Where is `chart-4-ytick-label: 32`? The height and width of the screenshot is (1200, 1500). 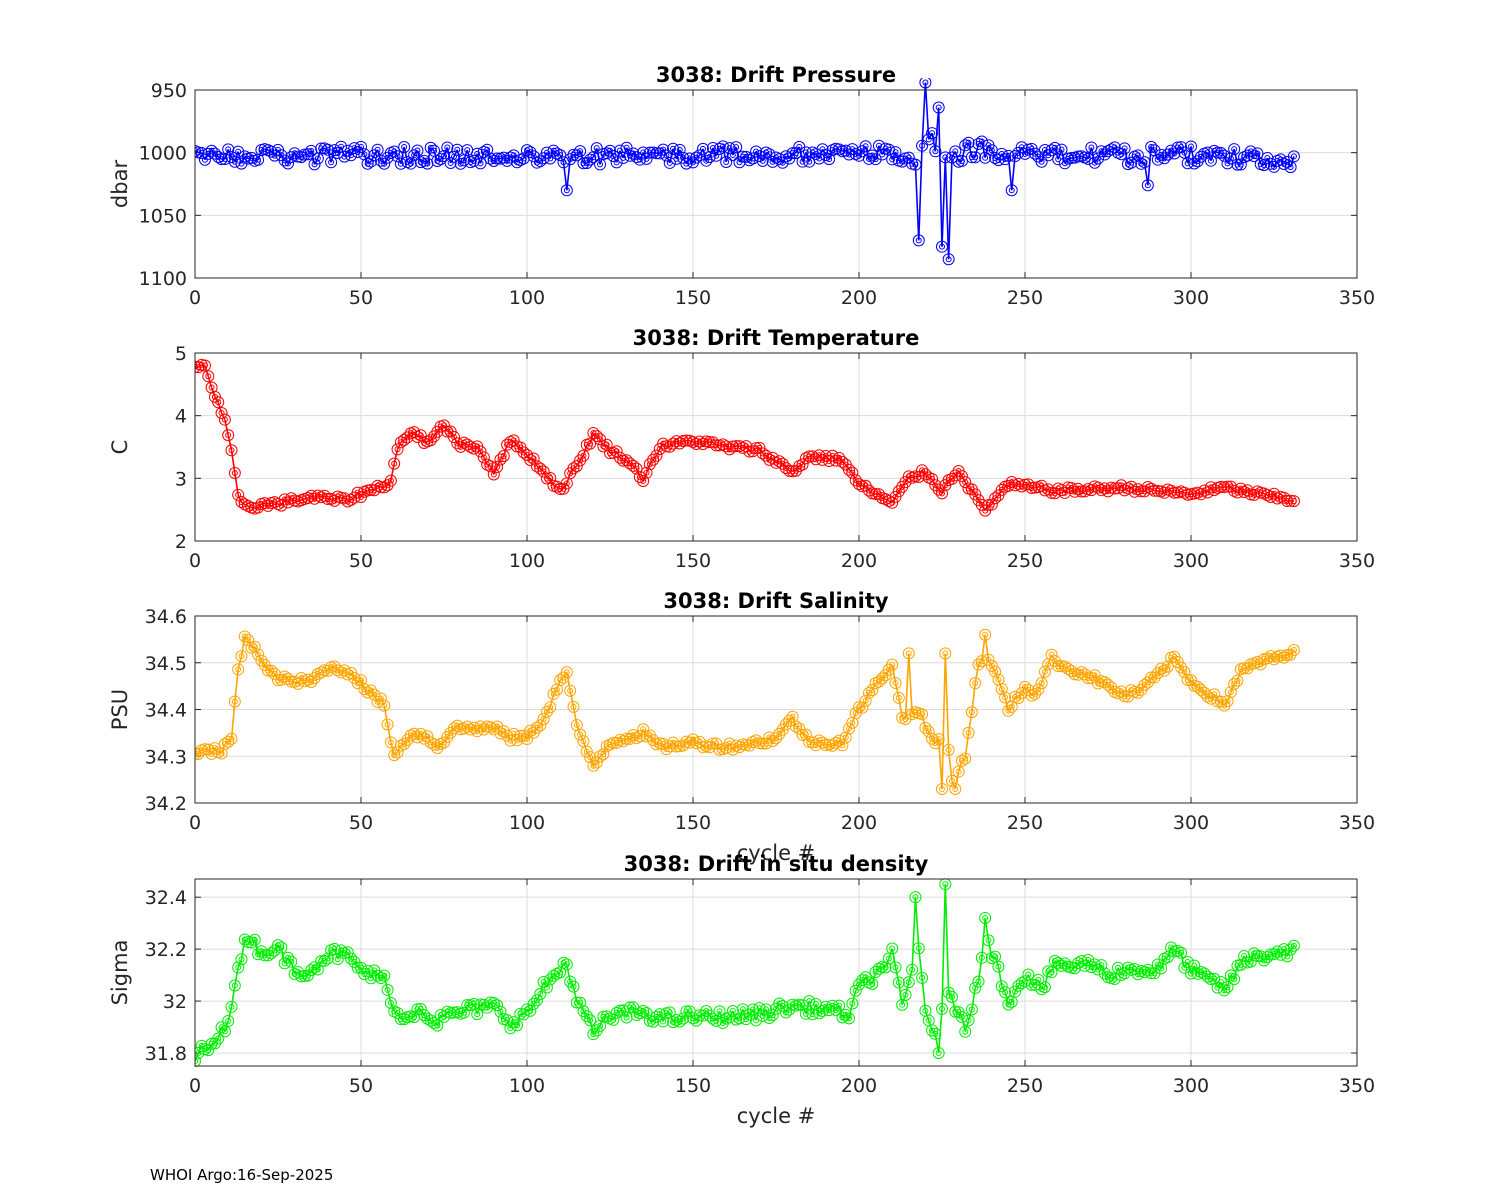 chart-4-ytick-label: 32 is located at coordinates (175, 1002).